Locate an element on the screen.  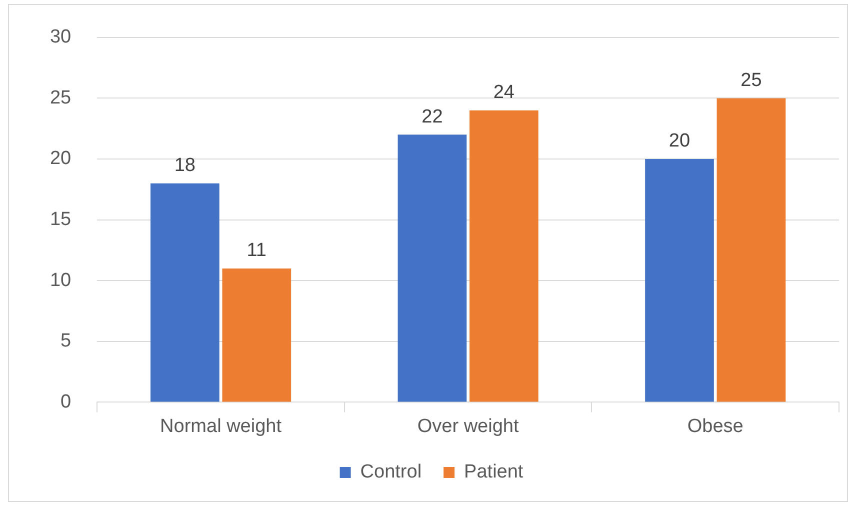
y-tick-label: 5 is located at coordinates (66, 341).